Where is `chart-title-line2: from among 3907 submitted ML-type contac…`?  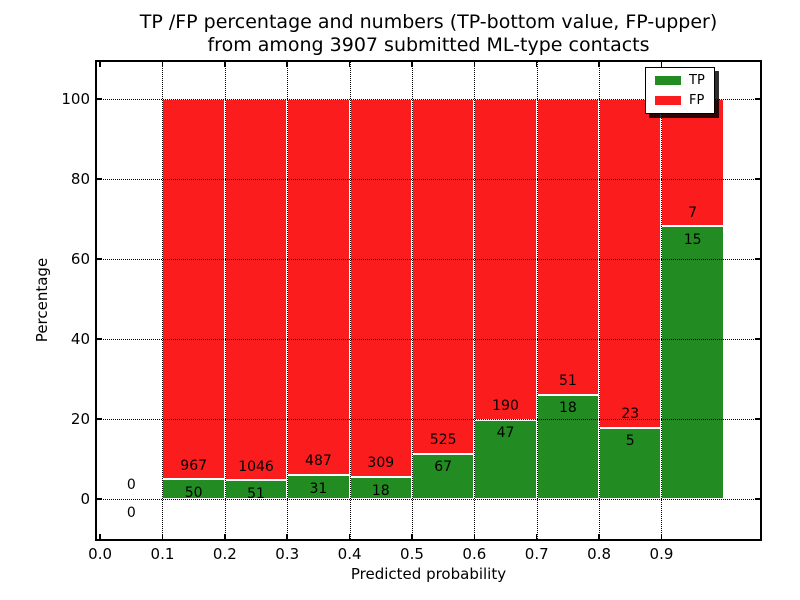 chart-title-line2: from among 3907 submitted ML-type contac… is located at coordinates (428, 45).